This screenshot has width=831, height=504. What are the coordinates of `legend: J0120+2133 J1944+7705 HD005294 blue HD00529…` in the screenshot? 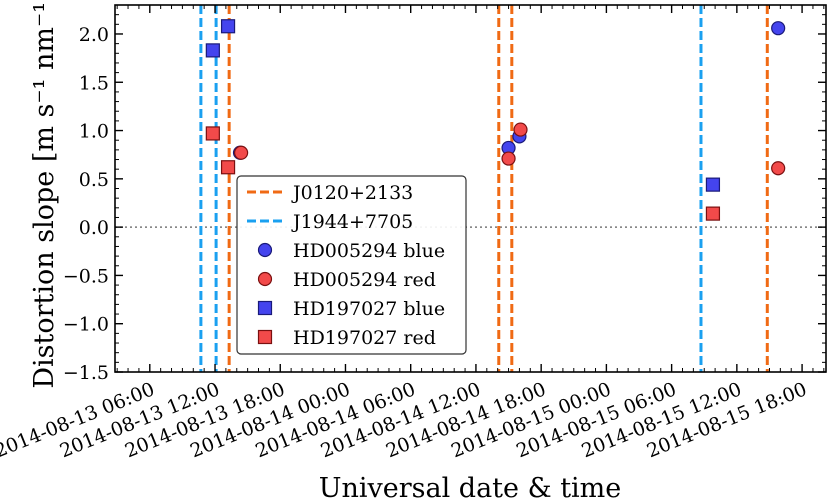 It's located at (351, 265).